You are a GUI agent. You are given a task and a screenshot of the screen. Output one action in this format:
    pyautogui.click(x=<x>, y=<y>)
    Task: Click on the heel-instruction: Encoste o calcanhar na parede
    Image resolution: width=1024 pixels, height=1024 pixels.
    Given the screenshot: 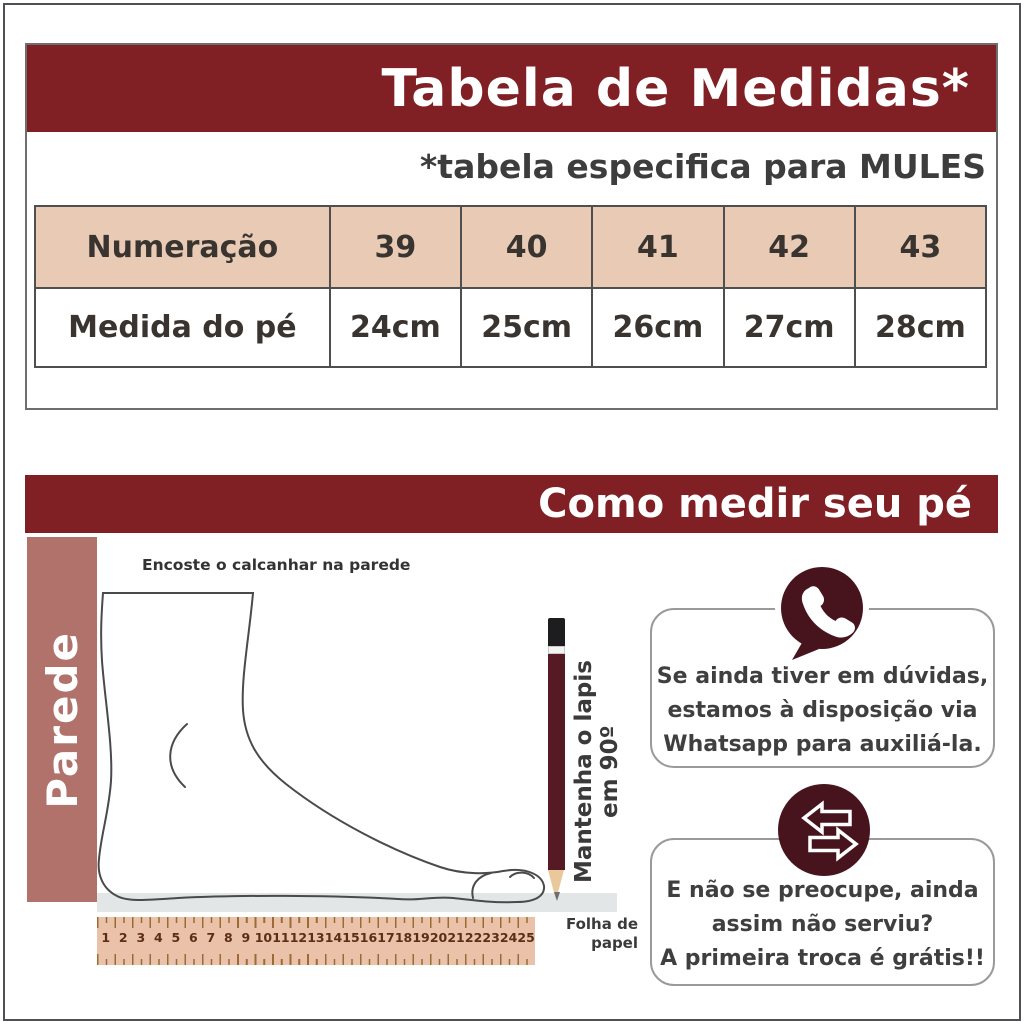 What is the action you would take?
    pyautogui.click(x=276, y=565)
    